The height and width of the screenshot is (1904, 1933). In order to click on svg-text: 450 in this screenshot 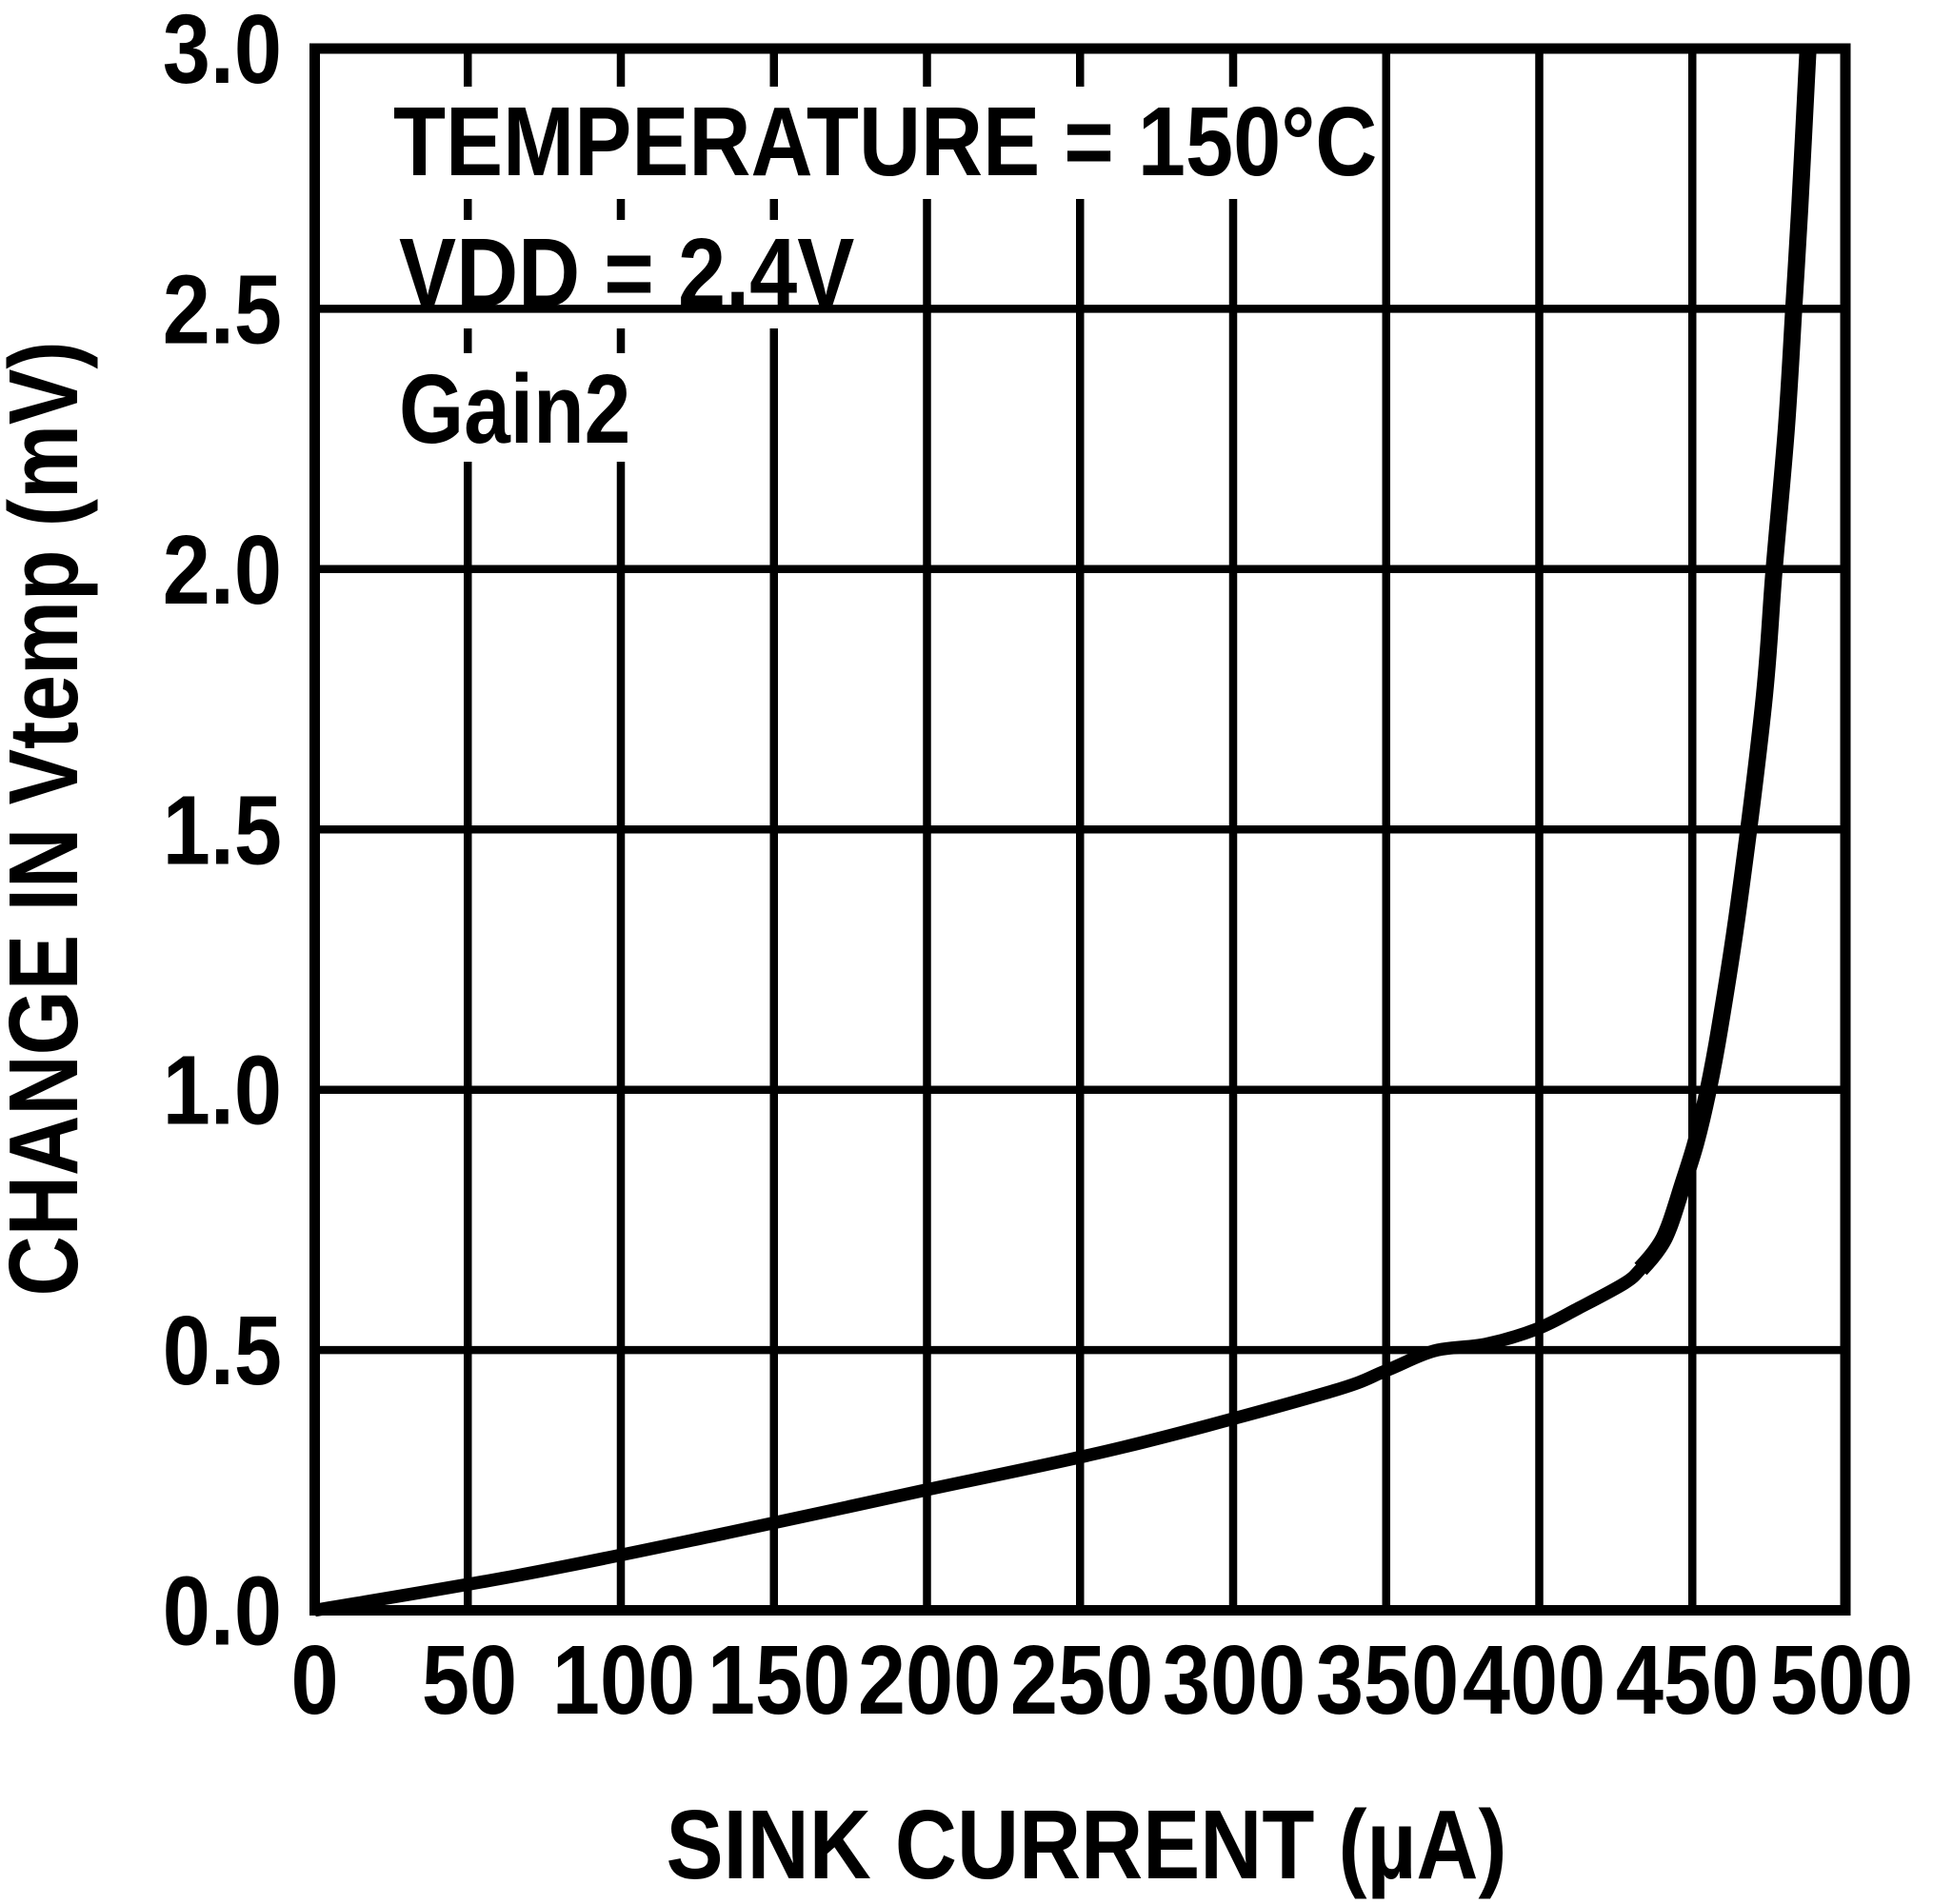, I will do `click(1687, 1679)`.